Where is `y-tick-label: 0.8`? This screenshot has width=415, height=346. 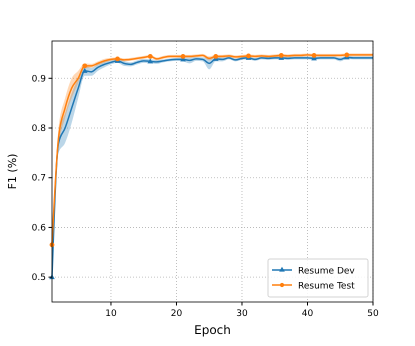 y-tick-label: 0.8 is located at coordinates (39, 129).